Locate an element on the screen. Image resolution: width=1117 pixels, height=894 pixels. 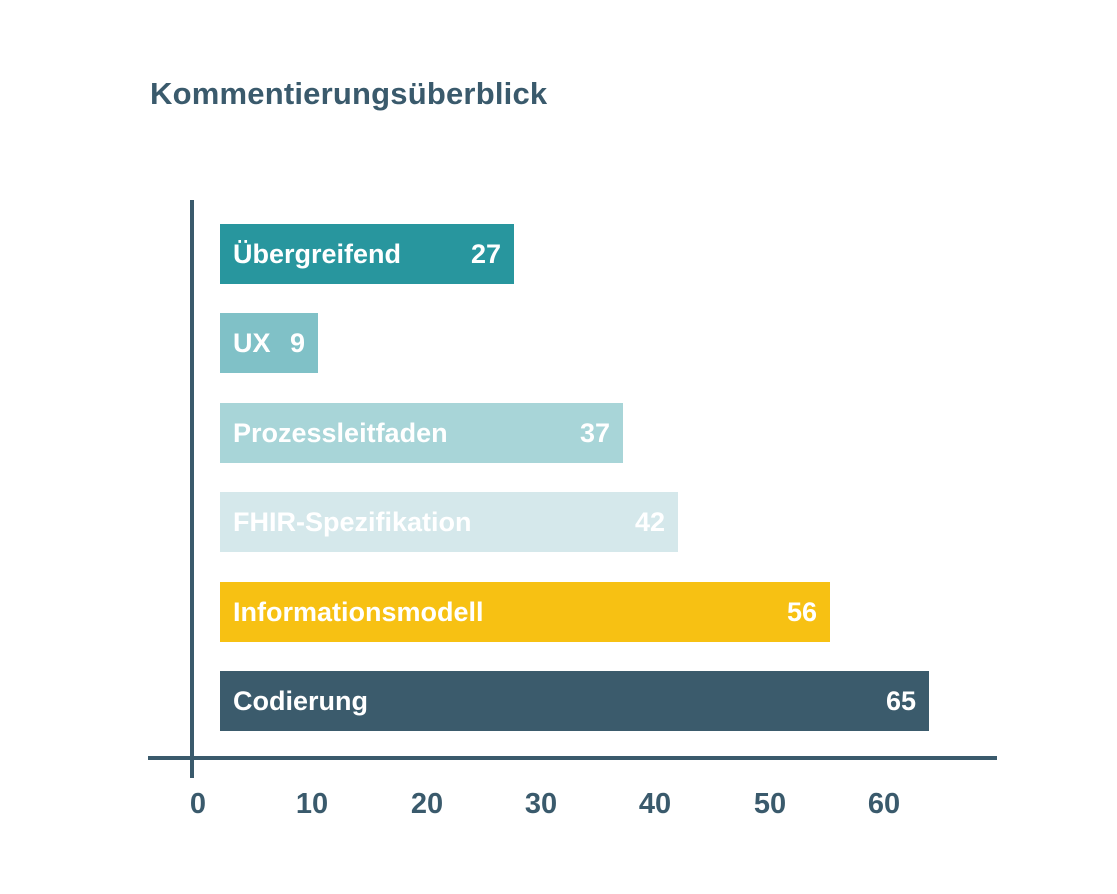
bar-ux: UX 9 is located at coordinates (269, 343).